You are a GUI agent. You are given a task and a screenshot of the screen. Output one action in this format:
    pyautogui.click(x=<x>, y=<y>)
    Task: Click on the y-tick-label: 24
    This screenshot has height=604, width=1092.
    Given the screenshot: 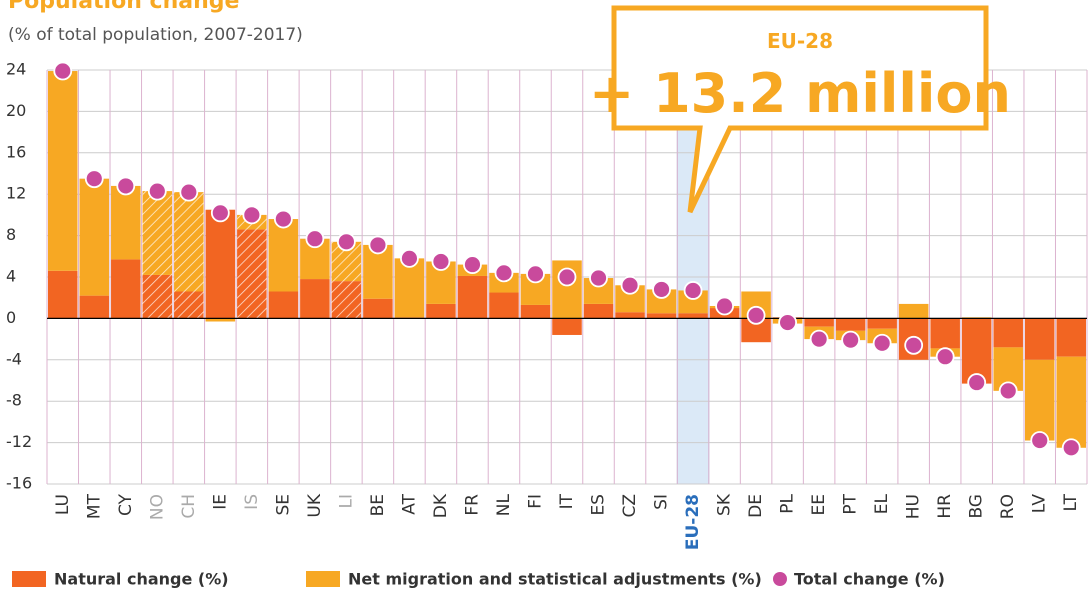 What is the action you would take?
    pyautogui.click(x=16, y=69)
    